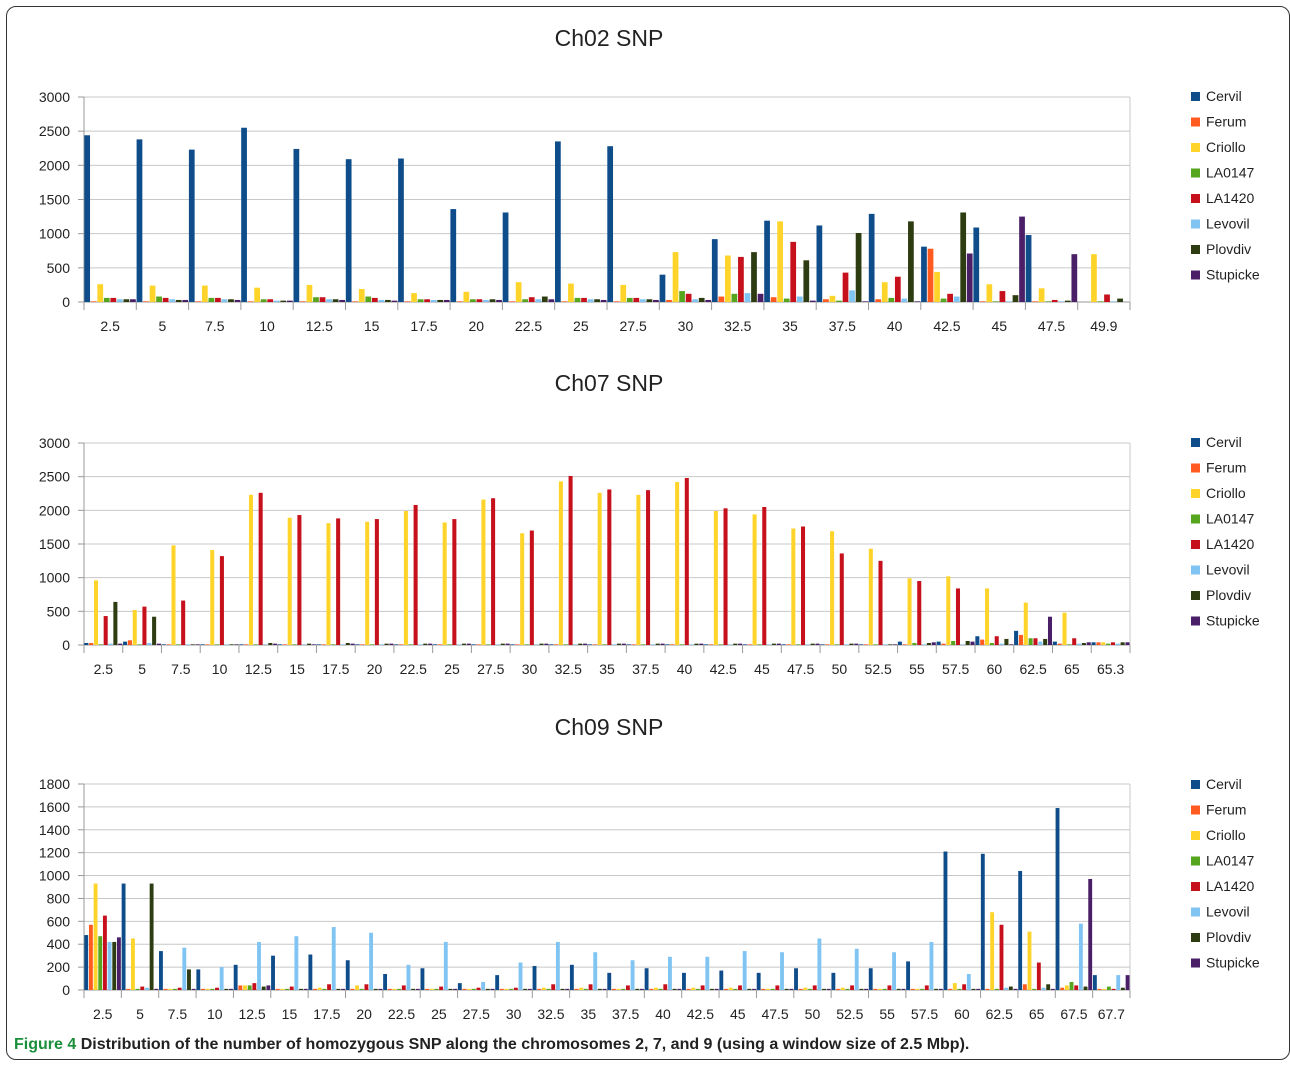 The image size is (1290, 1066). Describe the element at coordinates (110, 326) in the screenshot. I see `x-tick-label: 2.5` at that location.